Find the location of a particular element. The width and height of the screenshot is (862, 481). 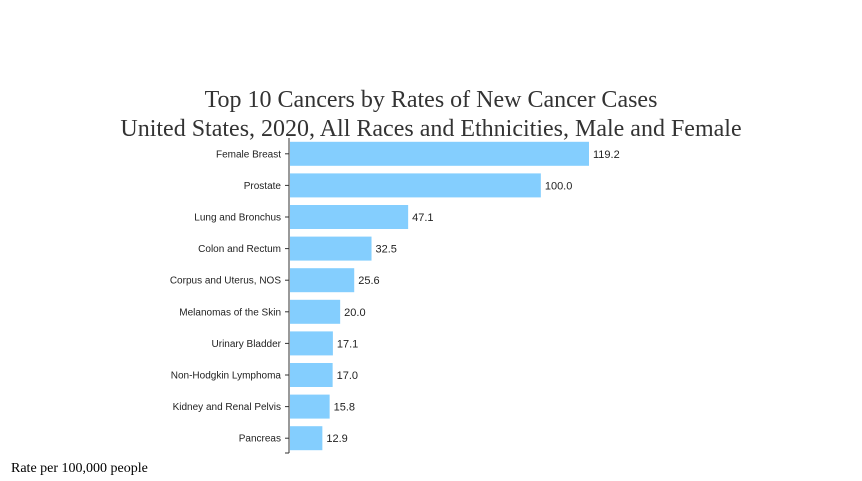

value-label: 100.0 is located at coordinates (559, 186).